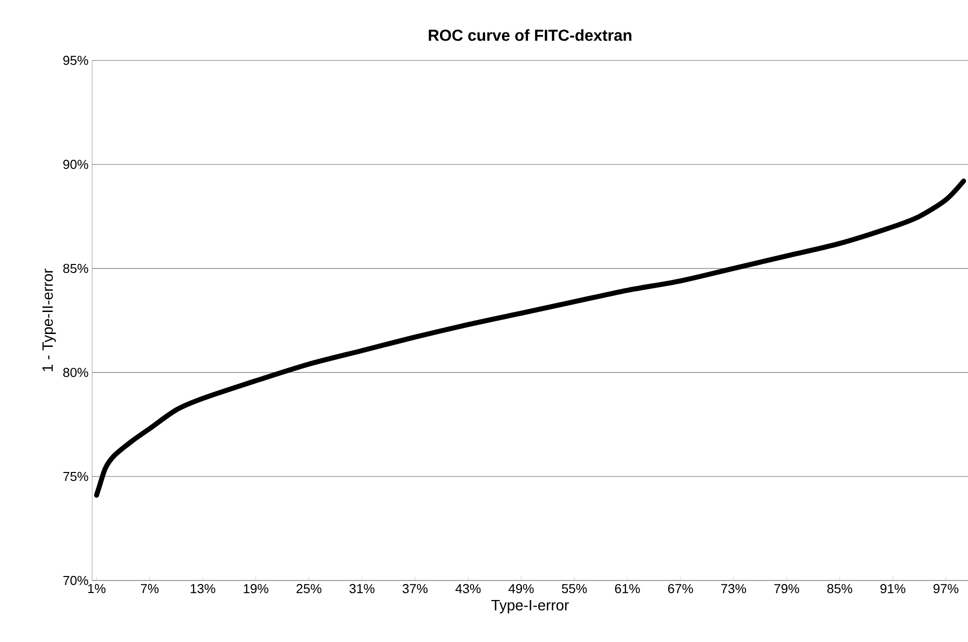 The image size is (968, 642). What do you see at coordinates (530, 607) in the screenshot?
I see `x-axis-title: Type-I-error` at bounding box center [530, 607].